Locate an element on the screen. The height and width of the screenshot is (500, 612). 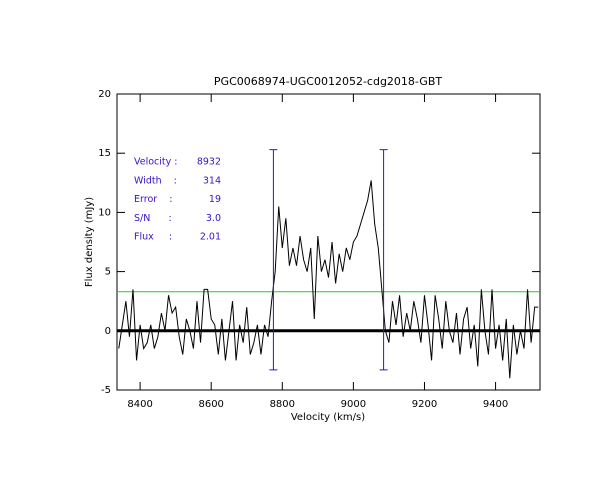
x-tick-label: 9200 is located at coordinates (424, 404).